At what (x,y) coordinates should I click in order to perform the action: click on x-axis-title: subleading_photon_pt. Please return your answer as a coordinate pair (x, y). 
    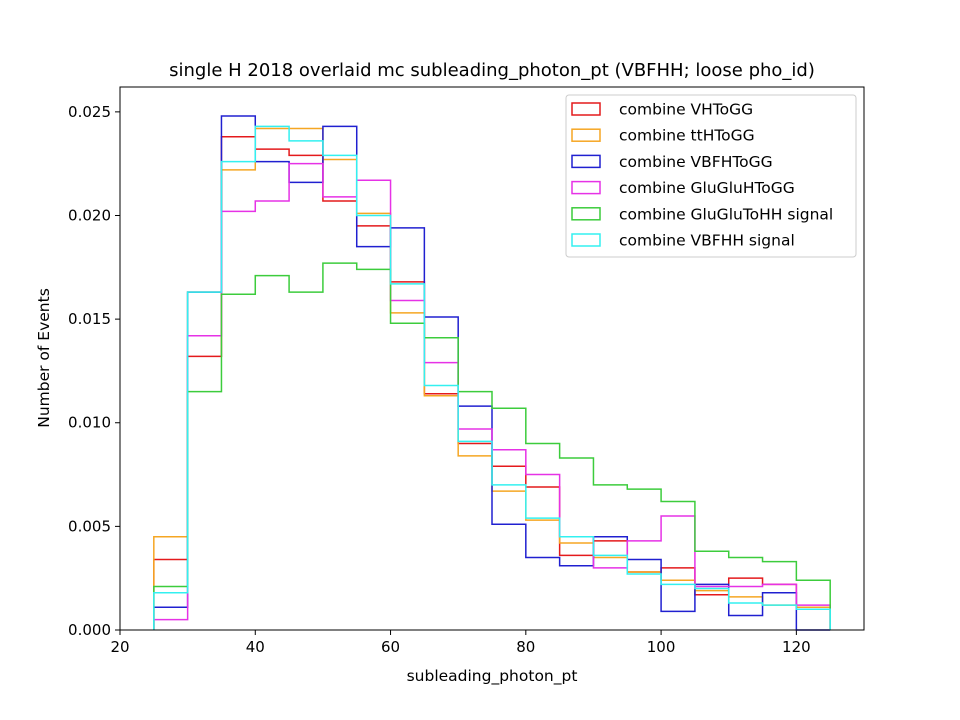
    Looking at the image, I should click on (492, 676).